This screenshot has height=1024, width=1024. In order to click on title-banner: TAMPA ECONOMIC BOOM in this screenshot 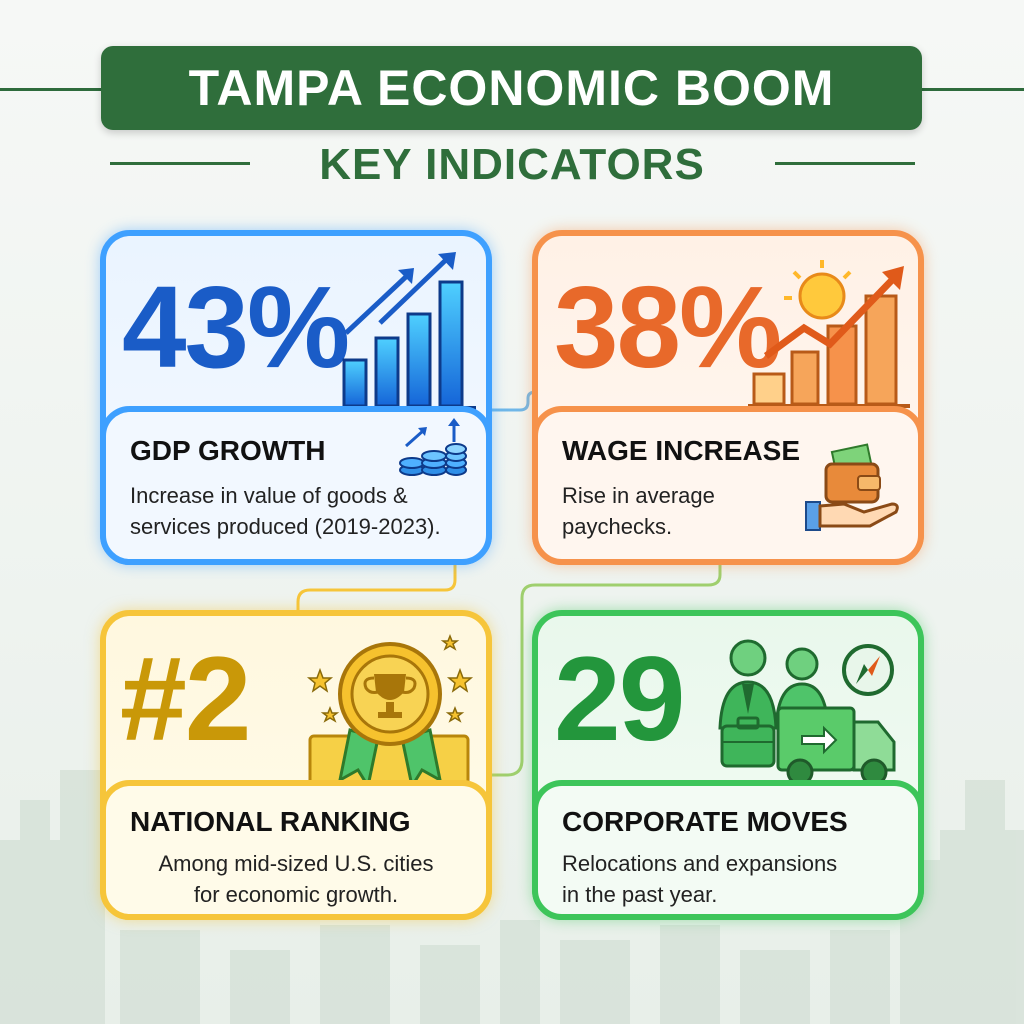, I will do `click(511, 88)`.